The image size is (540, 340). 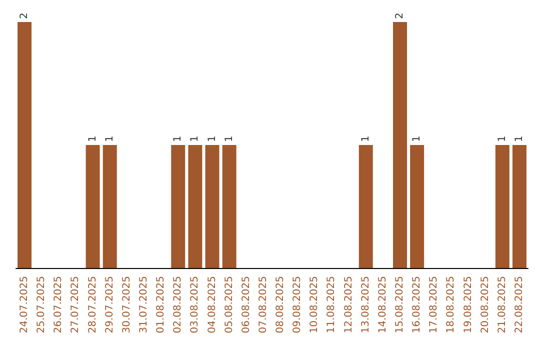 What do you see at coordinates (24, 305) in the screenshot?
I see `x-tick-label: 24.07.2025` at bounding box center [24, 305].